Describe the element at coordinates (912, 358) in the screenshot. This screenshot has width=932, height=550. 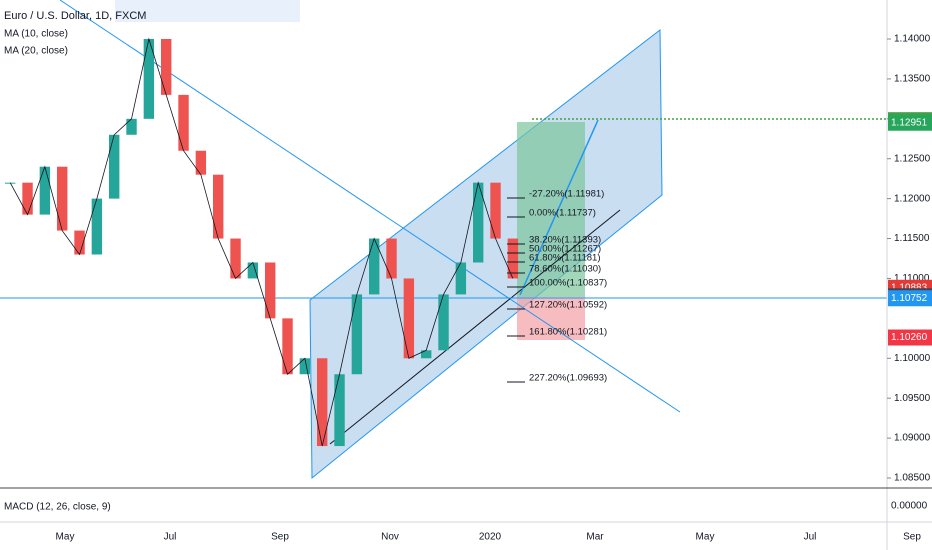
I see `y-tick-label: 1.10000` at that location.